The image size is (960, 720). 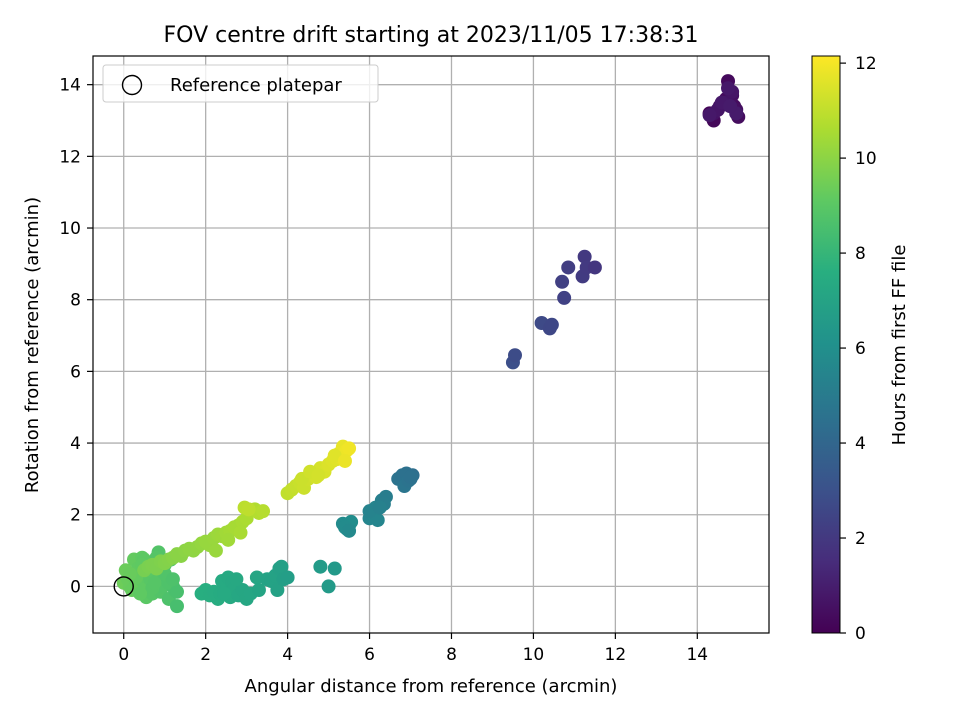 I want to click on x-tick-label: 12, so click(x=616, y=655).